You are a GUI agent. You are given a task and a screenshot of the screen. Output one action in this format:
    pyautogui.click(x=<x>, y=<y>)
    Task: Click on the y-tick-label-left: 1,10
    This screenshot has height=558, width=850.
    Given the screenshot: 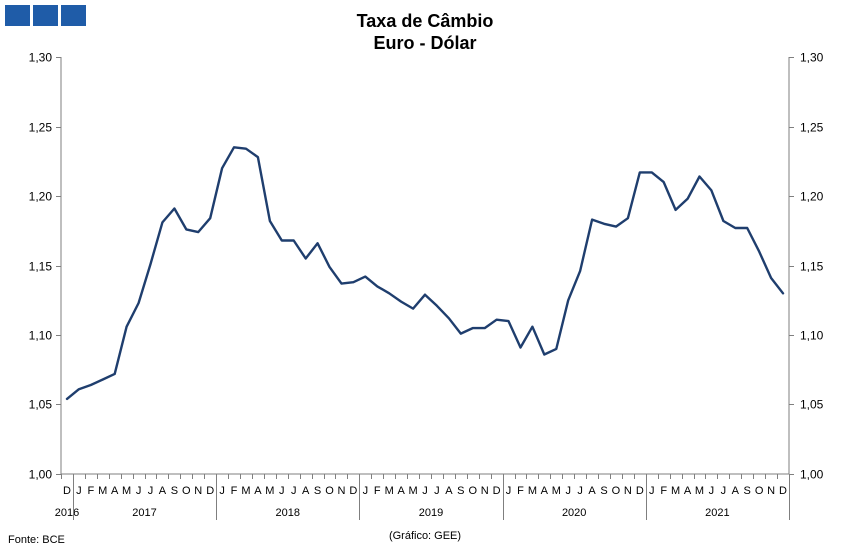 What is the action you would take?
    pyautogui.click(x=41, y=336)
    